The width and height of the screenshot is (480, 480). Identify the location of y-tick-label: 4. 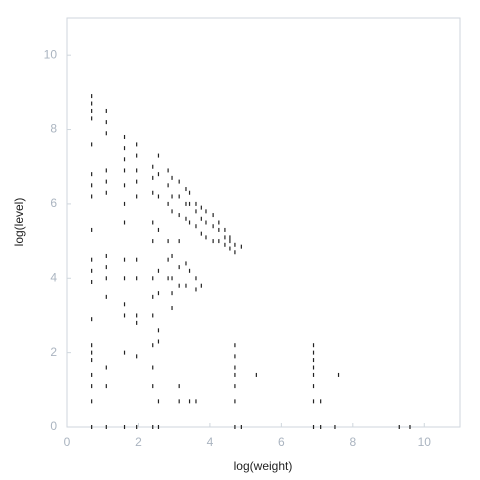
(53, 277).